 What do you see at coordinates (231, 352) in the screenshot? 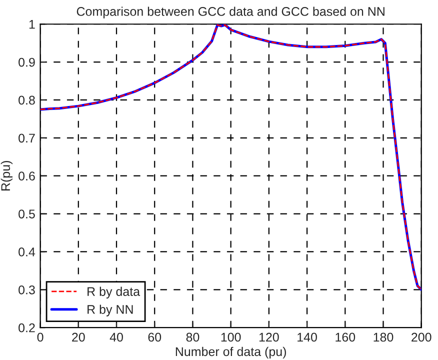
I see `x-axis-title: Number of data (pu)` at bounding box center [231, 352].